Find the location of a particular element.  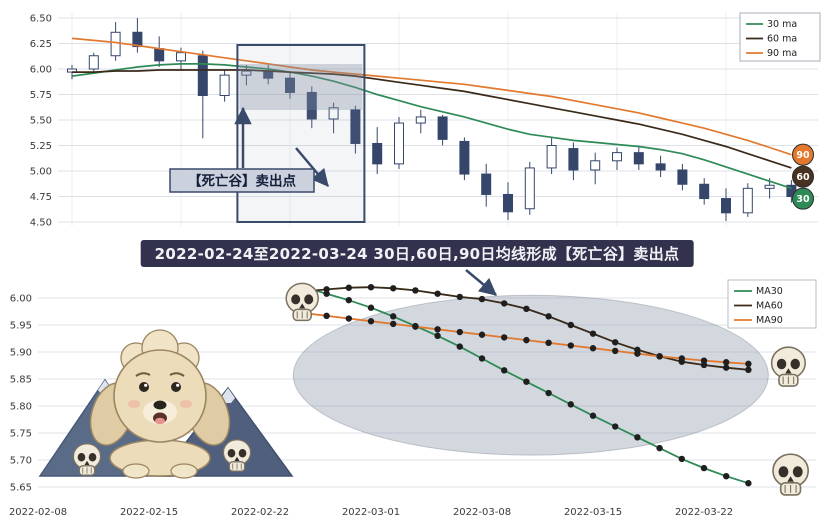

y-axis-tick: 5.85 is located at coordinates (21, 380).